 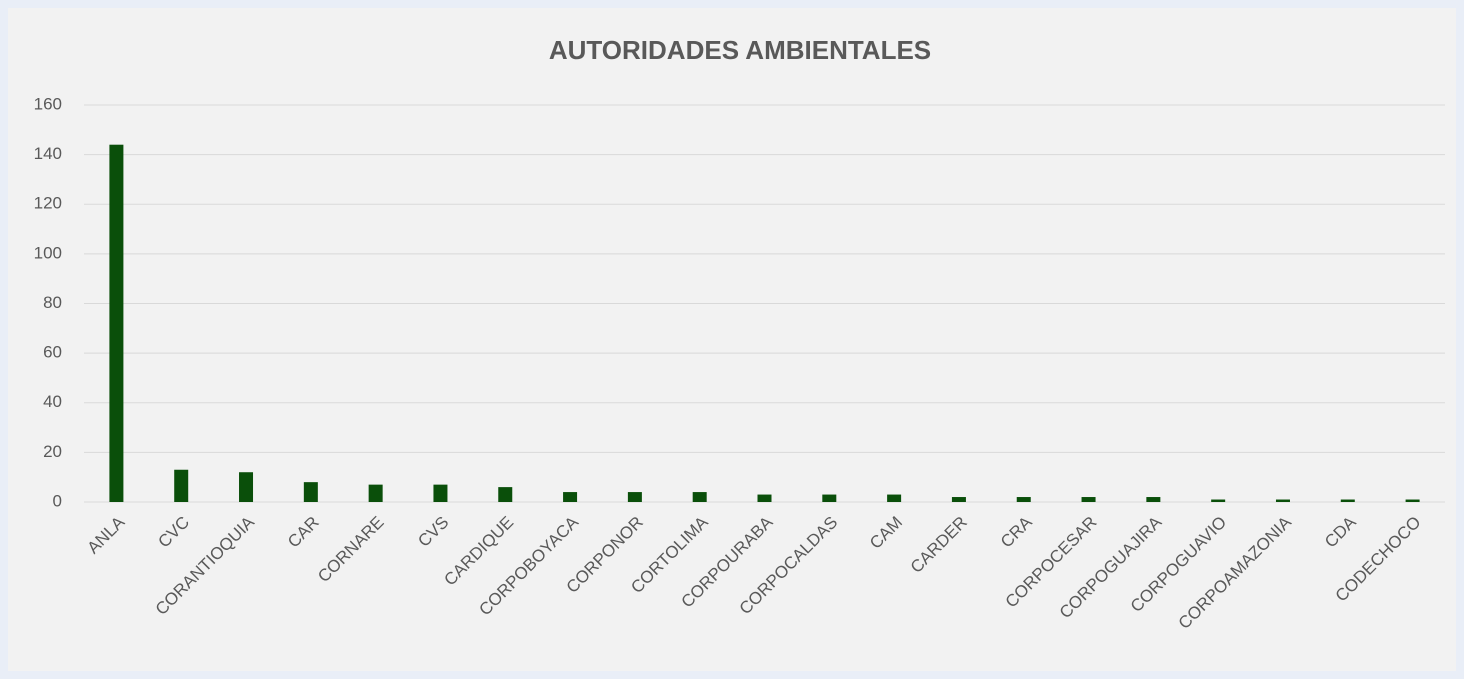 I want to click on y-tick-label: 140, so click(x=48, y=153).